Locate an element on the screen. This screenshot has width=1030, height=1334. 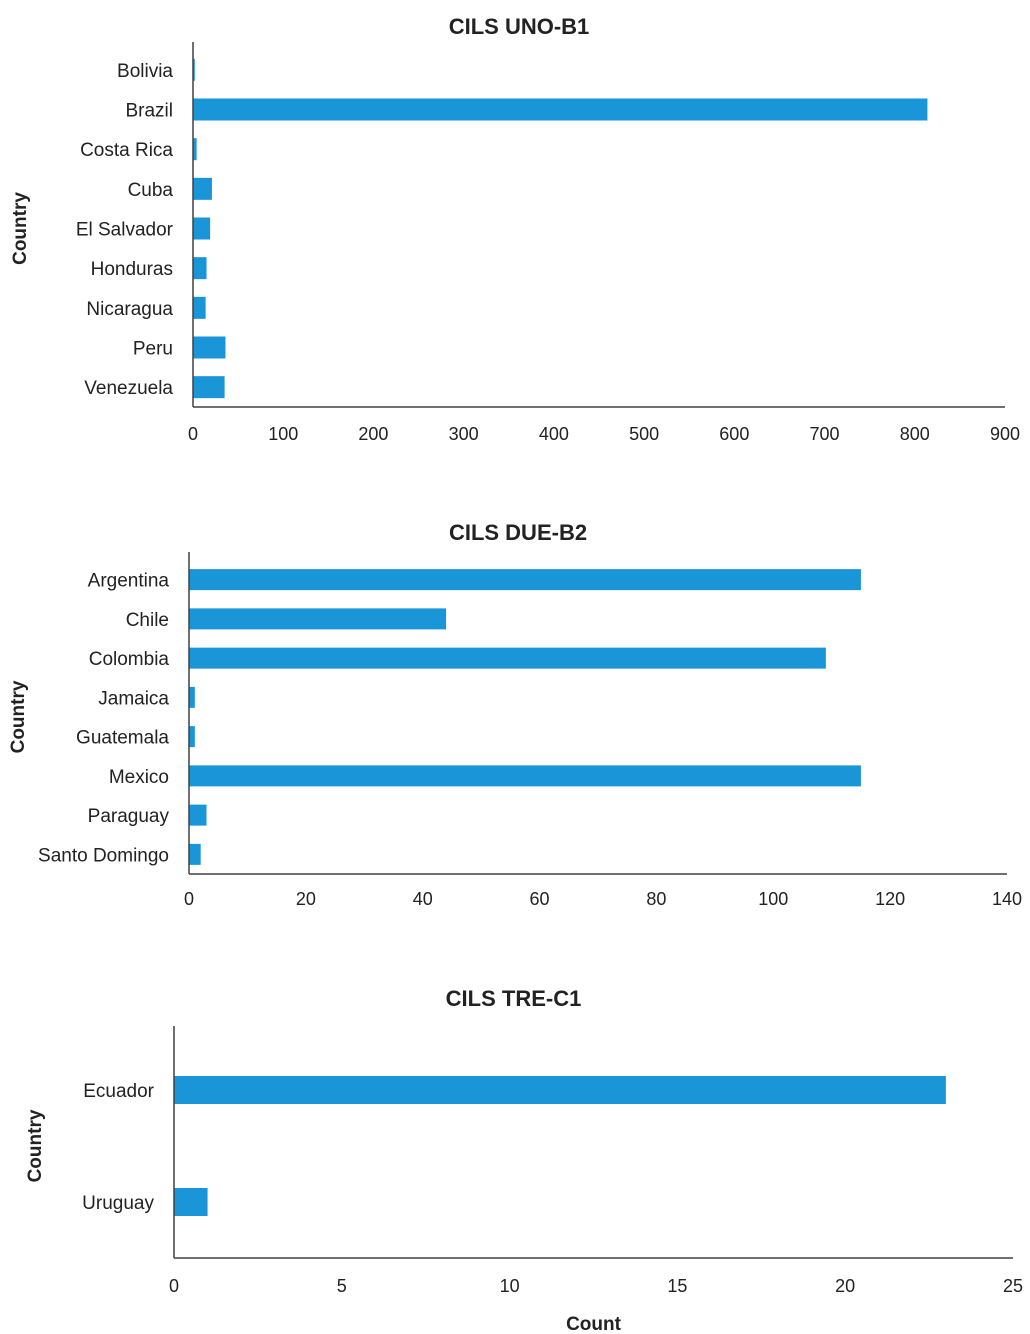
bar-ecuador is located at coordinates (560, 1090).